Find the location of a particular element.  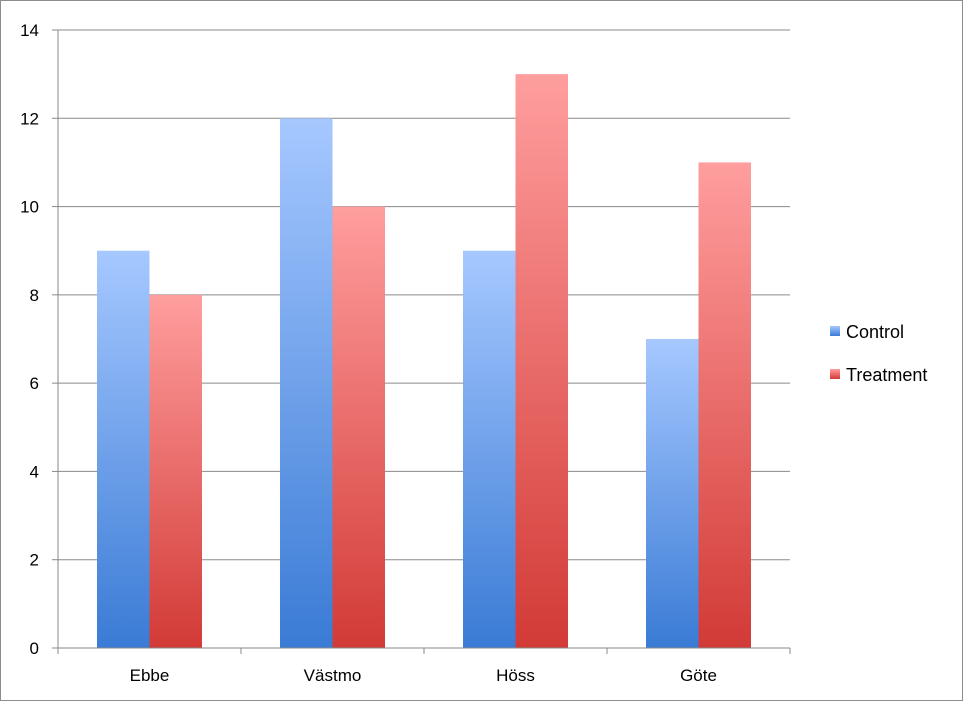

y-tick-labels: 0 2 4 6 8 10 12 14 is located at coordinates (29, 339).